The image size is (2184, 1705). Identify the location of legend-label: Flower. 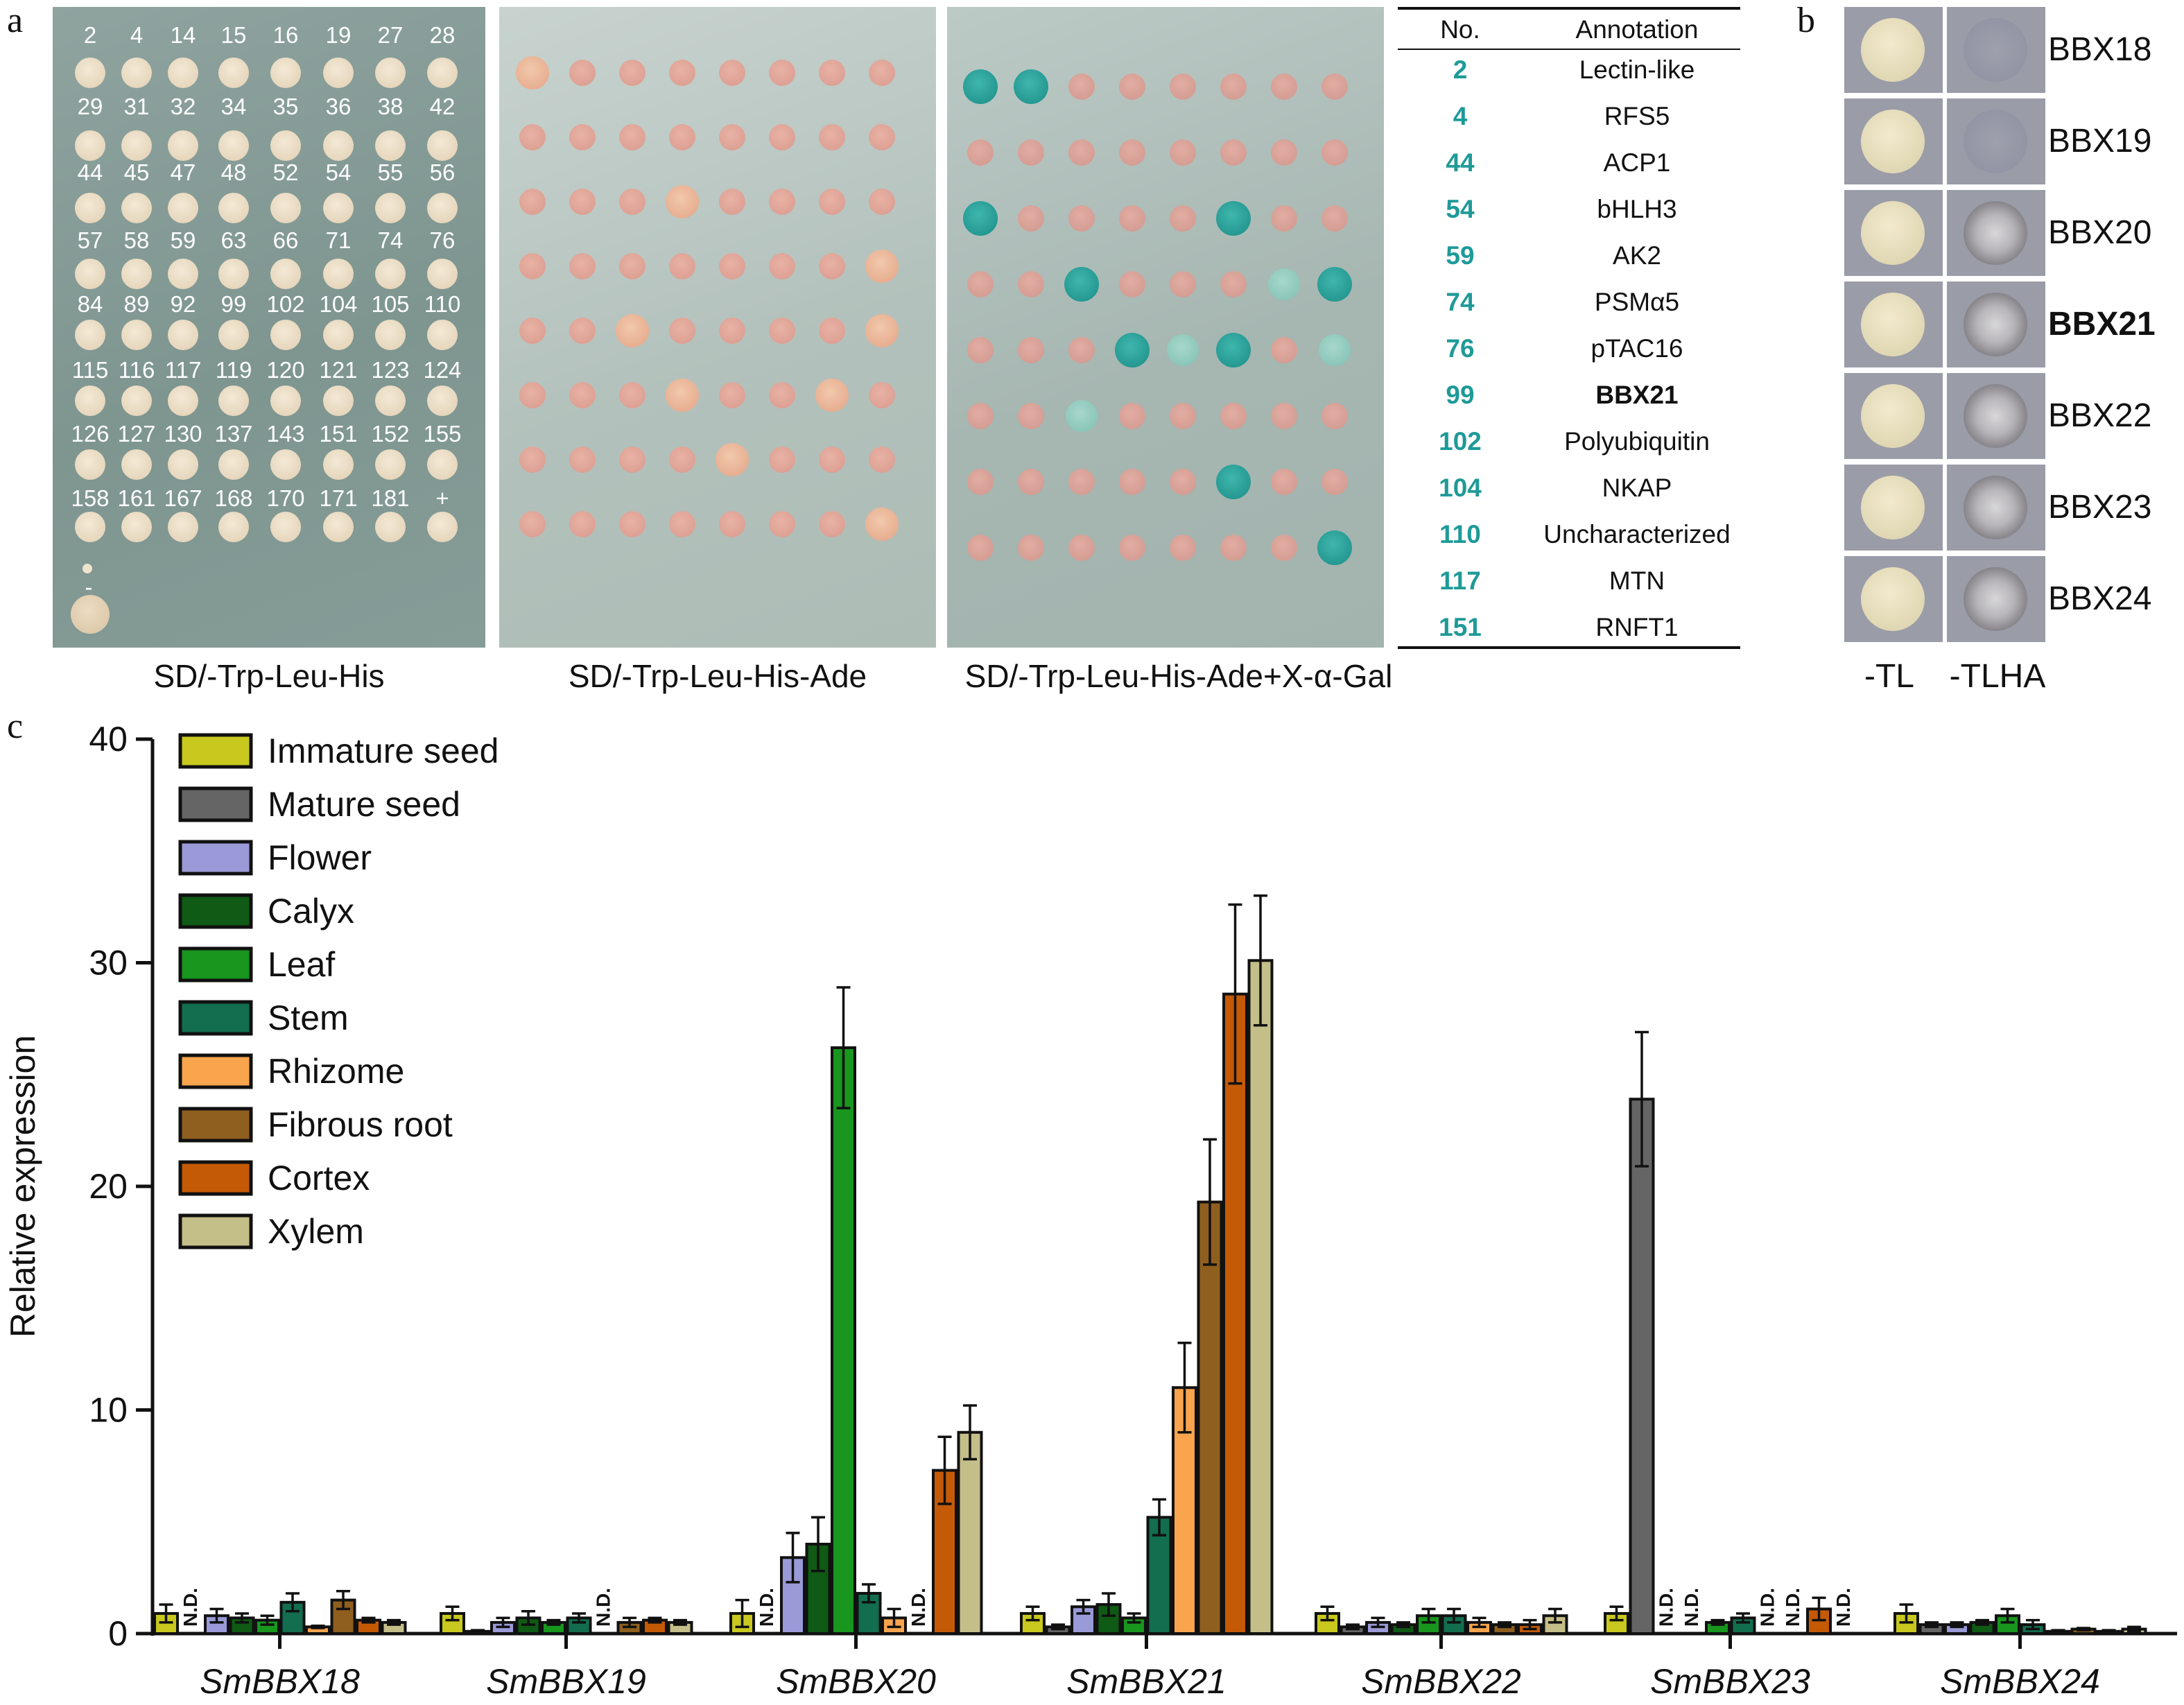
(320, 857).